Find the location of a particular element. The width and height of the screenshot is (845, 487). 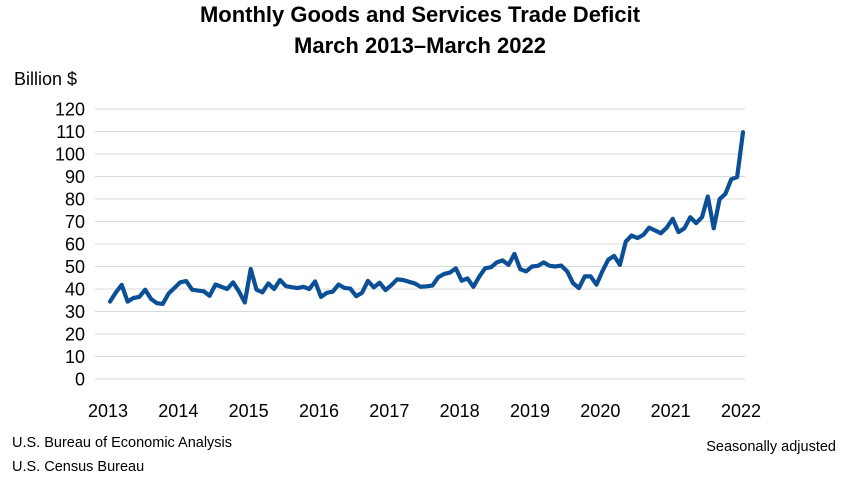

y-tick-label: 40 is located at coordinates (75, 290).